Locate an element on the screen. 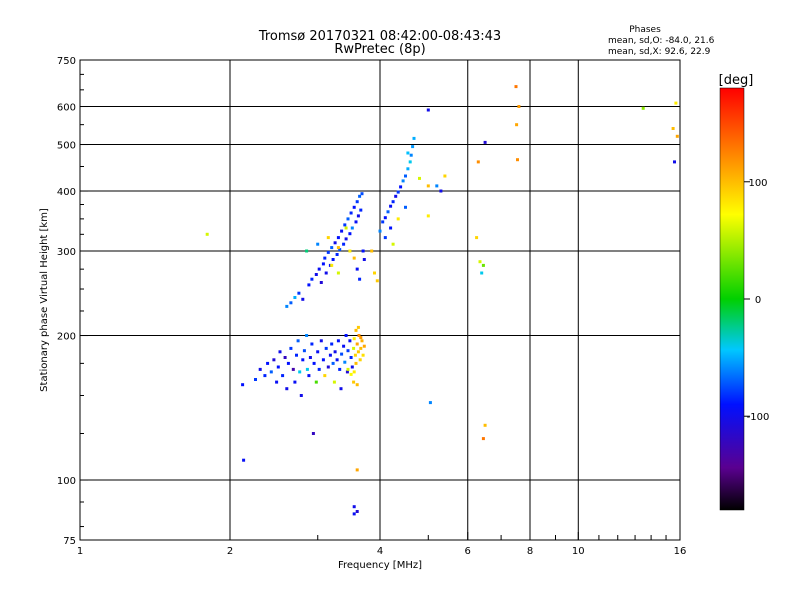 Image resolution: width=800 pixels, height=600 pixels. y-tick-label: 75 is located at coordinates (69, 541).